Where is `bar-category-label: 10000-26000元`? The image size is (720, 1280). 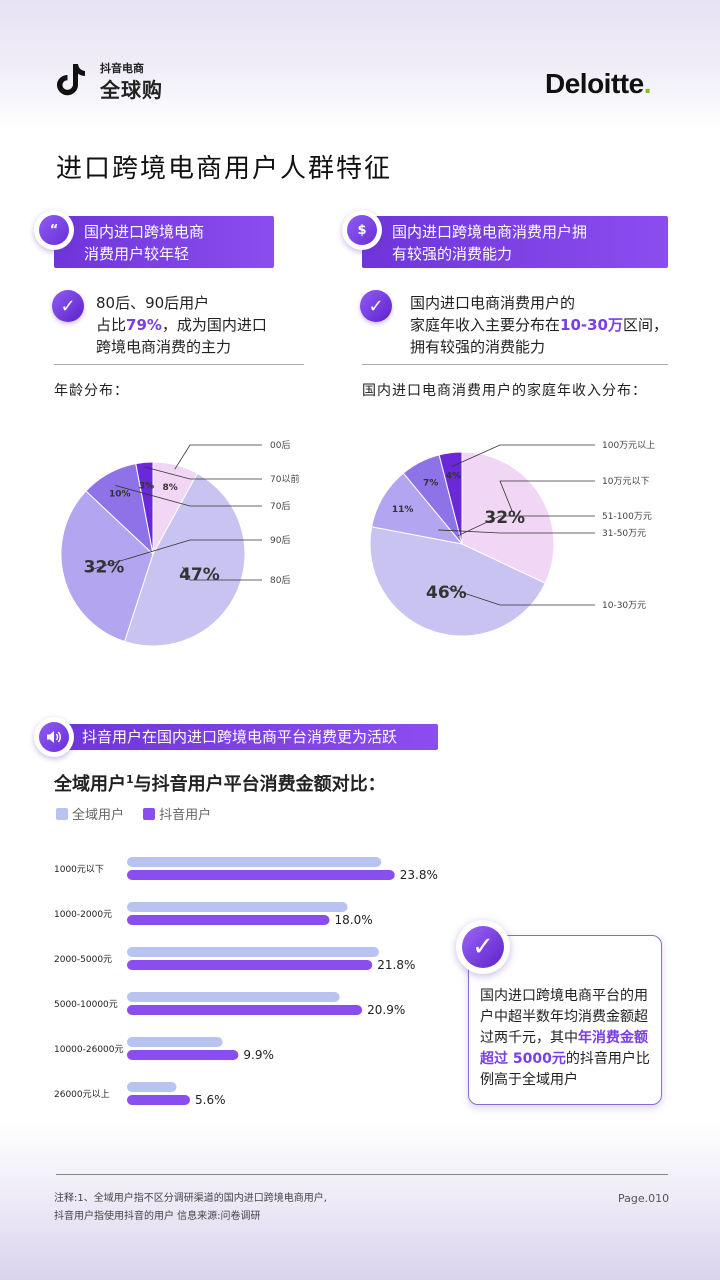
bar-category-label: 10000-26000元 is located at coordinates (89, 1050).